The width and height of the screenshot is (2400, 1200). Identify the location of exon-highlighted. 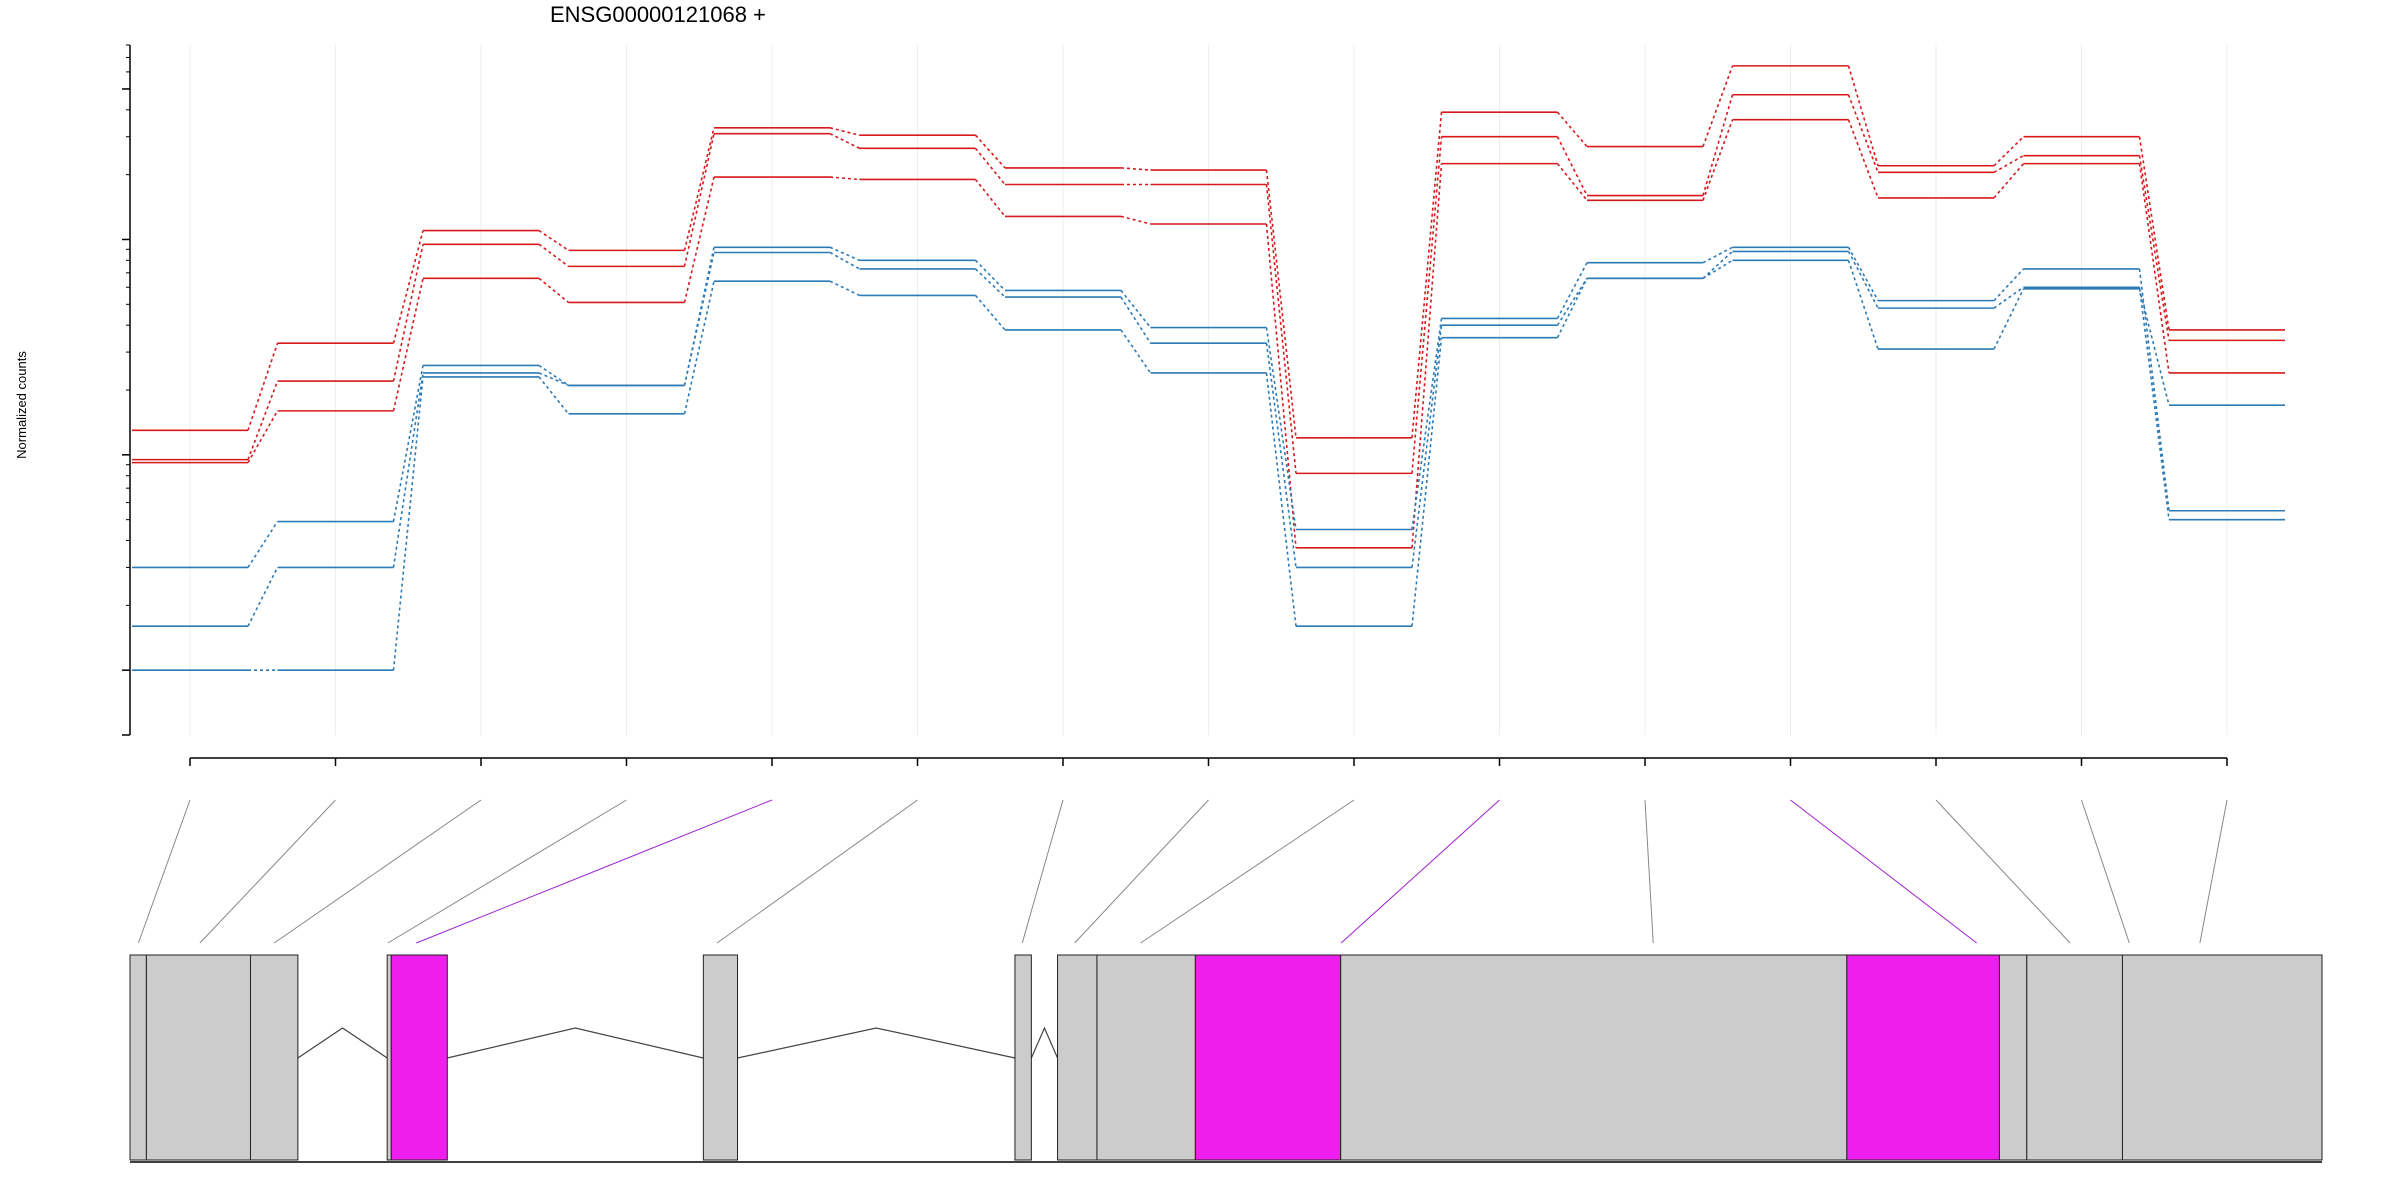
(419, 1057).